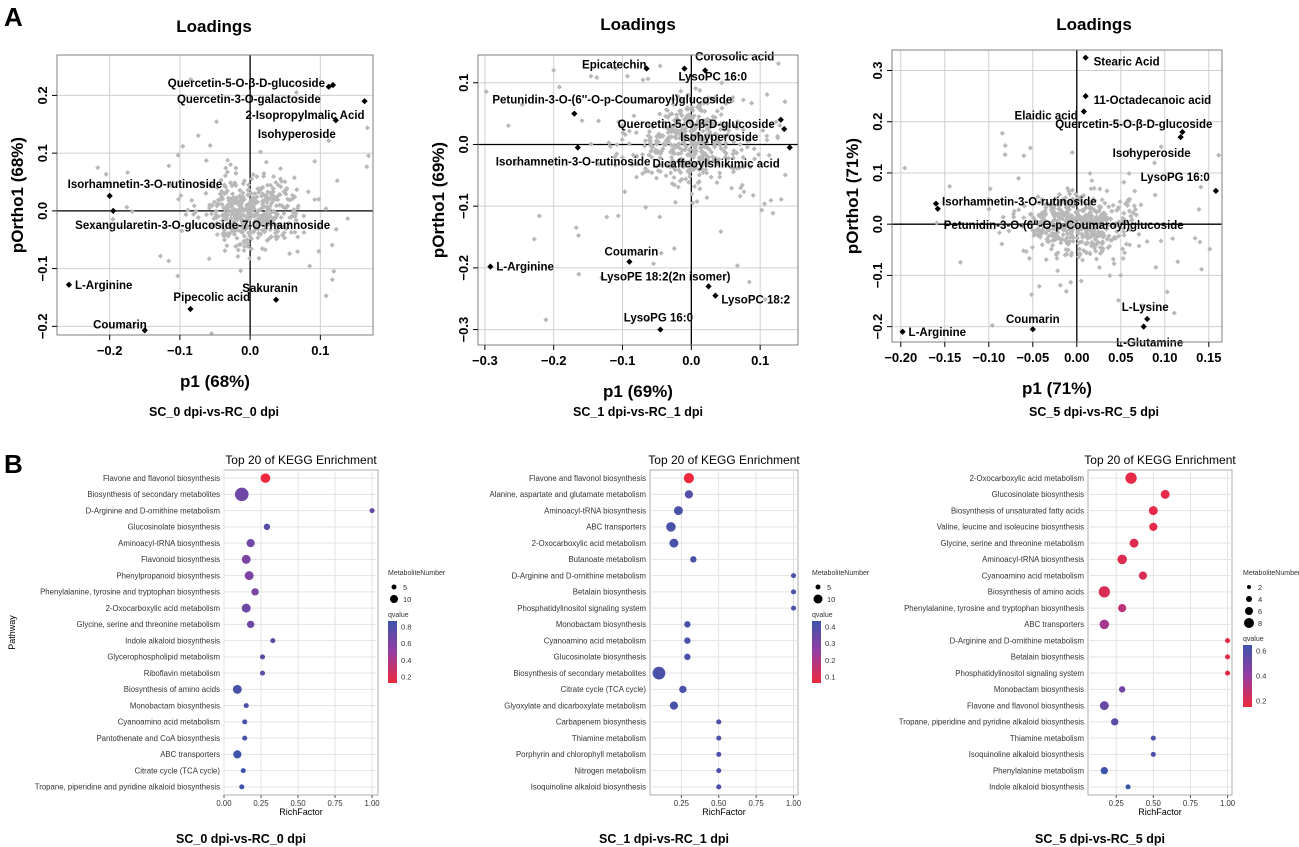 The height and width of the screenshot is (847, 1299). I want to click on legend-size-title: MetaboliteNumber, so click(841, 573).